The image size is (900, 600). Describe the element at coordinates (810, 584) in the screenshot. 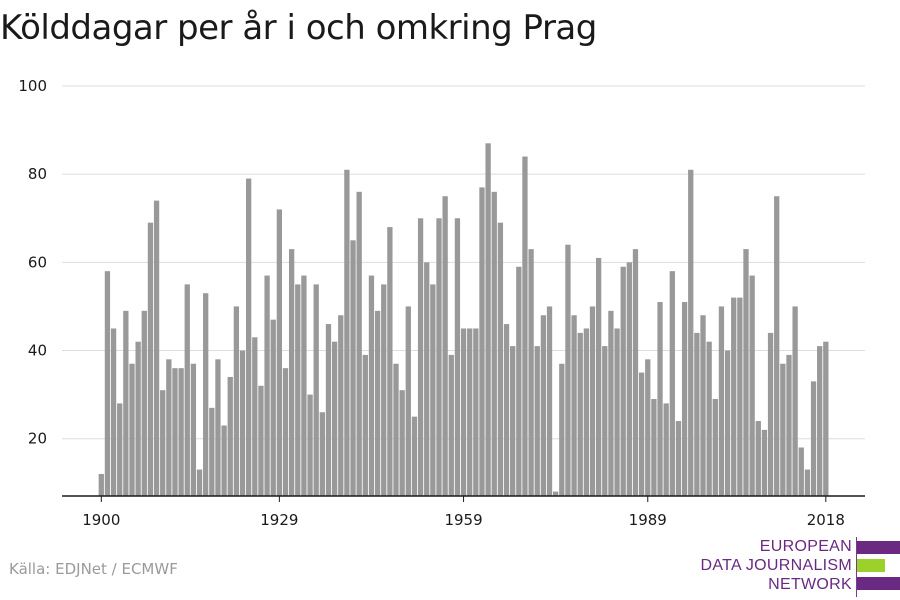

I see `logo-line-3: NETWORK` at that location.